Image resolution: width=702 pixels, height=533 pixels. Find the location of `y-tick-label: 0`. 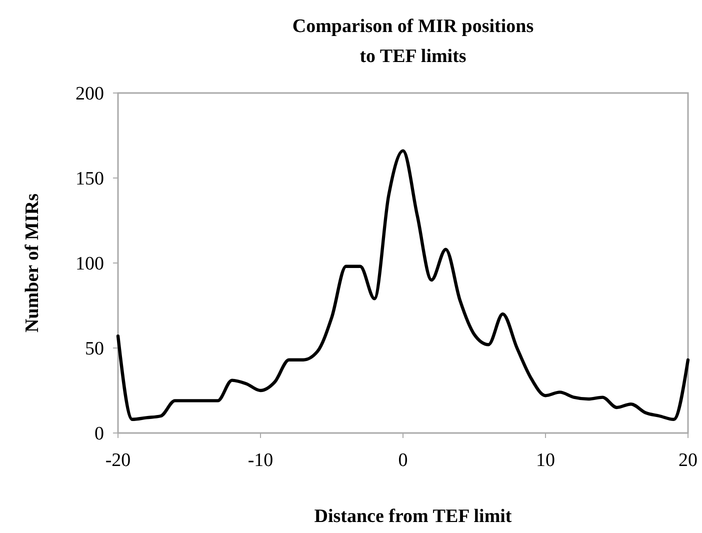

y-tick-label: 0 is located at coordinates (99, 434).